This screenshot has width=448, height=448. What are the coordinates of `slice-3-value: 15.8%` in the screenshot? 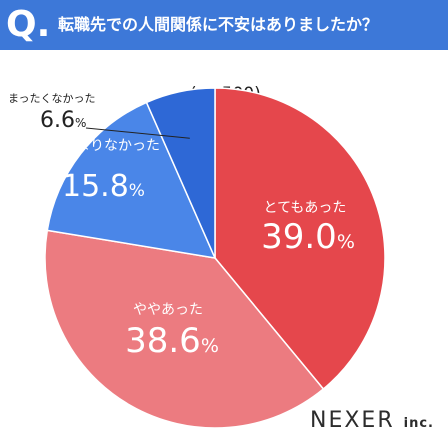 It's located at (103, 186).